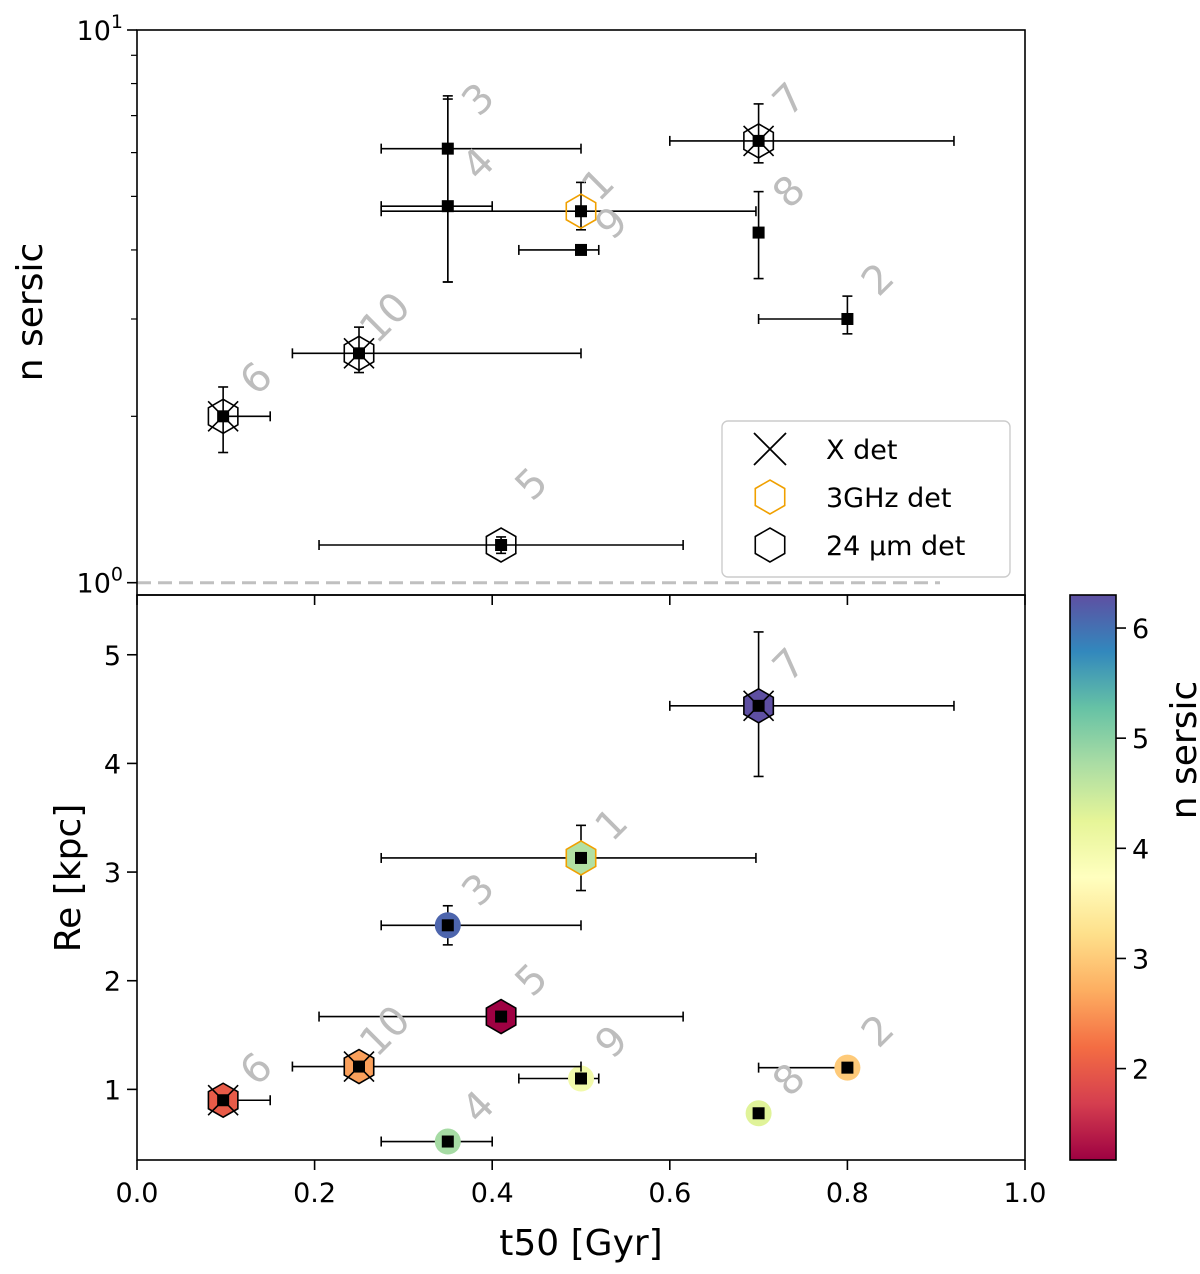 The height and width of the screenshot is (1274, 1200). What do you see at coordinates (1140, 1070) in the screenshot?
I see `colorbar-tick-label: 2` at bounding box center [1140, 1070].